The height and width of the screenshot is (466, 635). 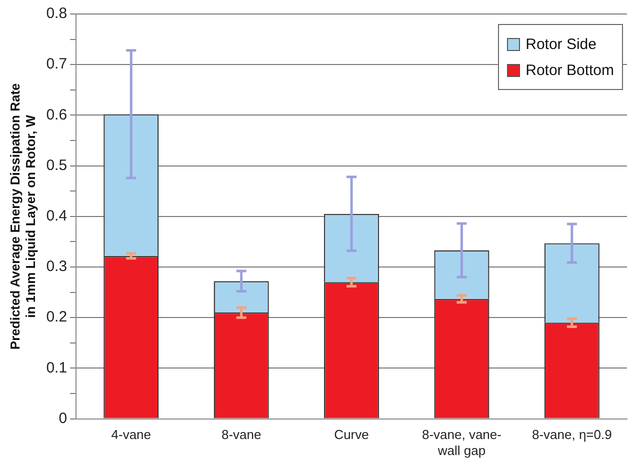 I want to click on y-axis-title: Predicted Average Energy Dissipation Rate in 1mm Liquid Layer on Rotor, W, so click(x=22, y=216).